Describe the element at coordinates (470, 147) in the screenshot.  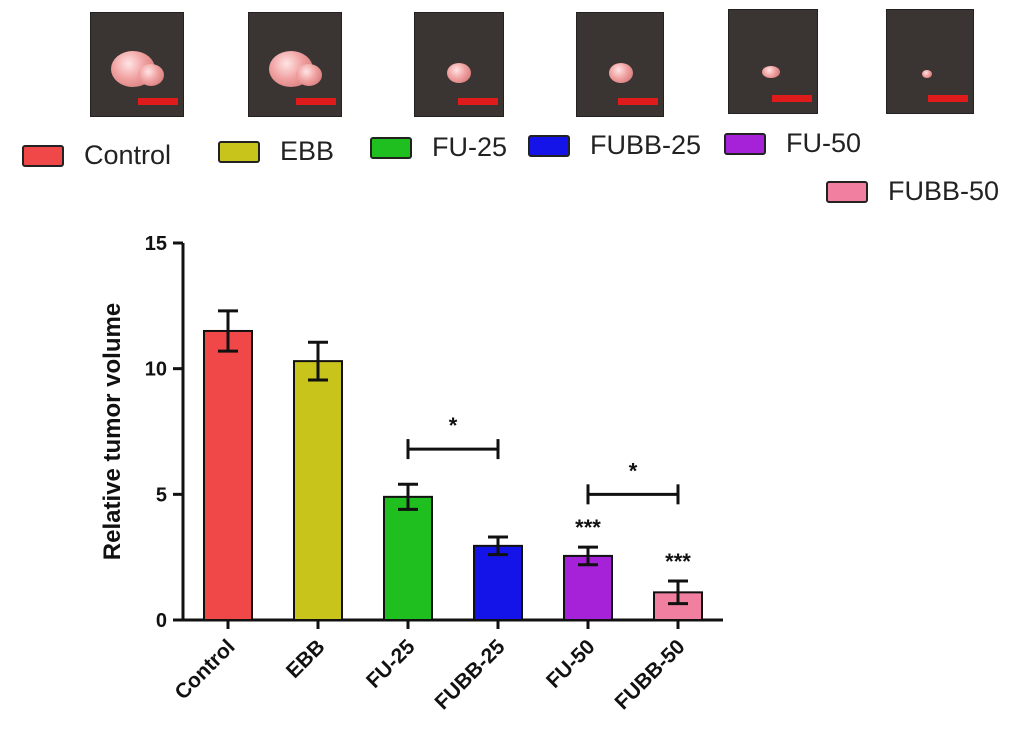
I see `legend-label: FU-25` at that location.